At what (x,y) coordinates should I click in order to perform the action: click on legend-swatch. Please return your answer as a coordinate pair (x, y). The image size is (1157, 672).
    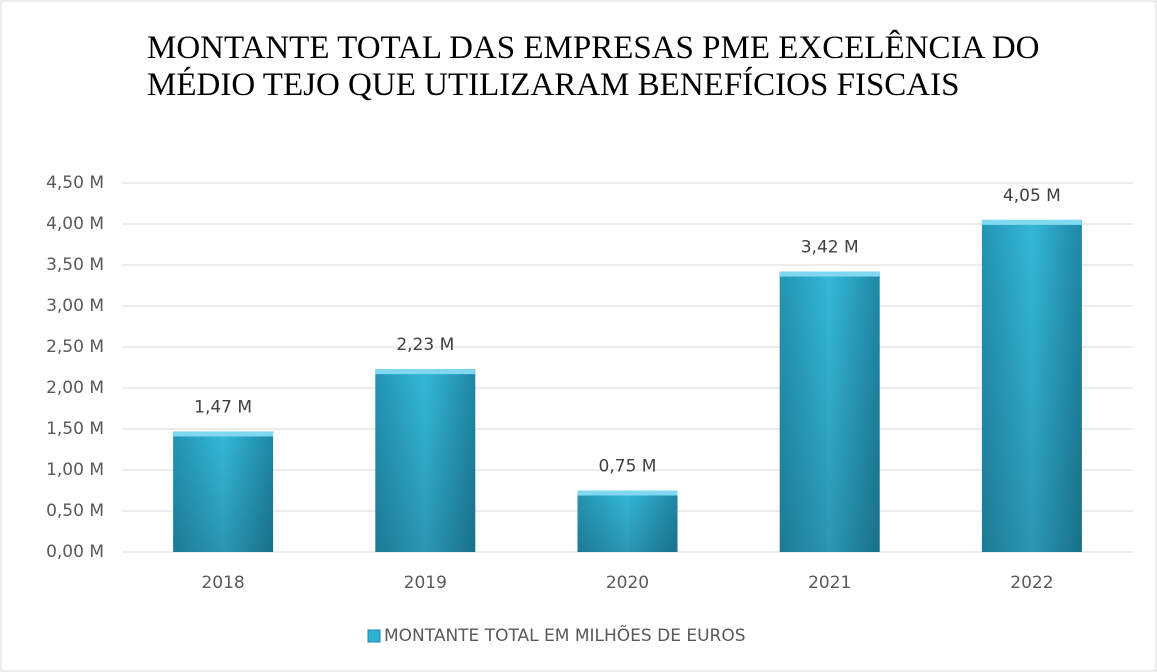
    Looking at the image, I should click on (374, 636).